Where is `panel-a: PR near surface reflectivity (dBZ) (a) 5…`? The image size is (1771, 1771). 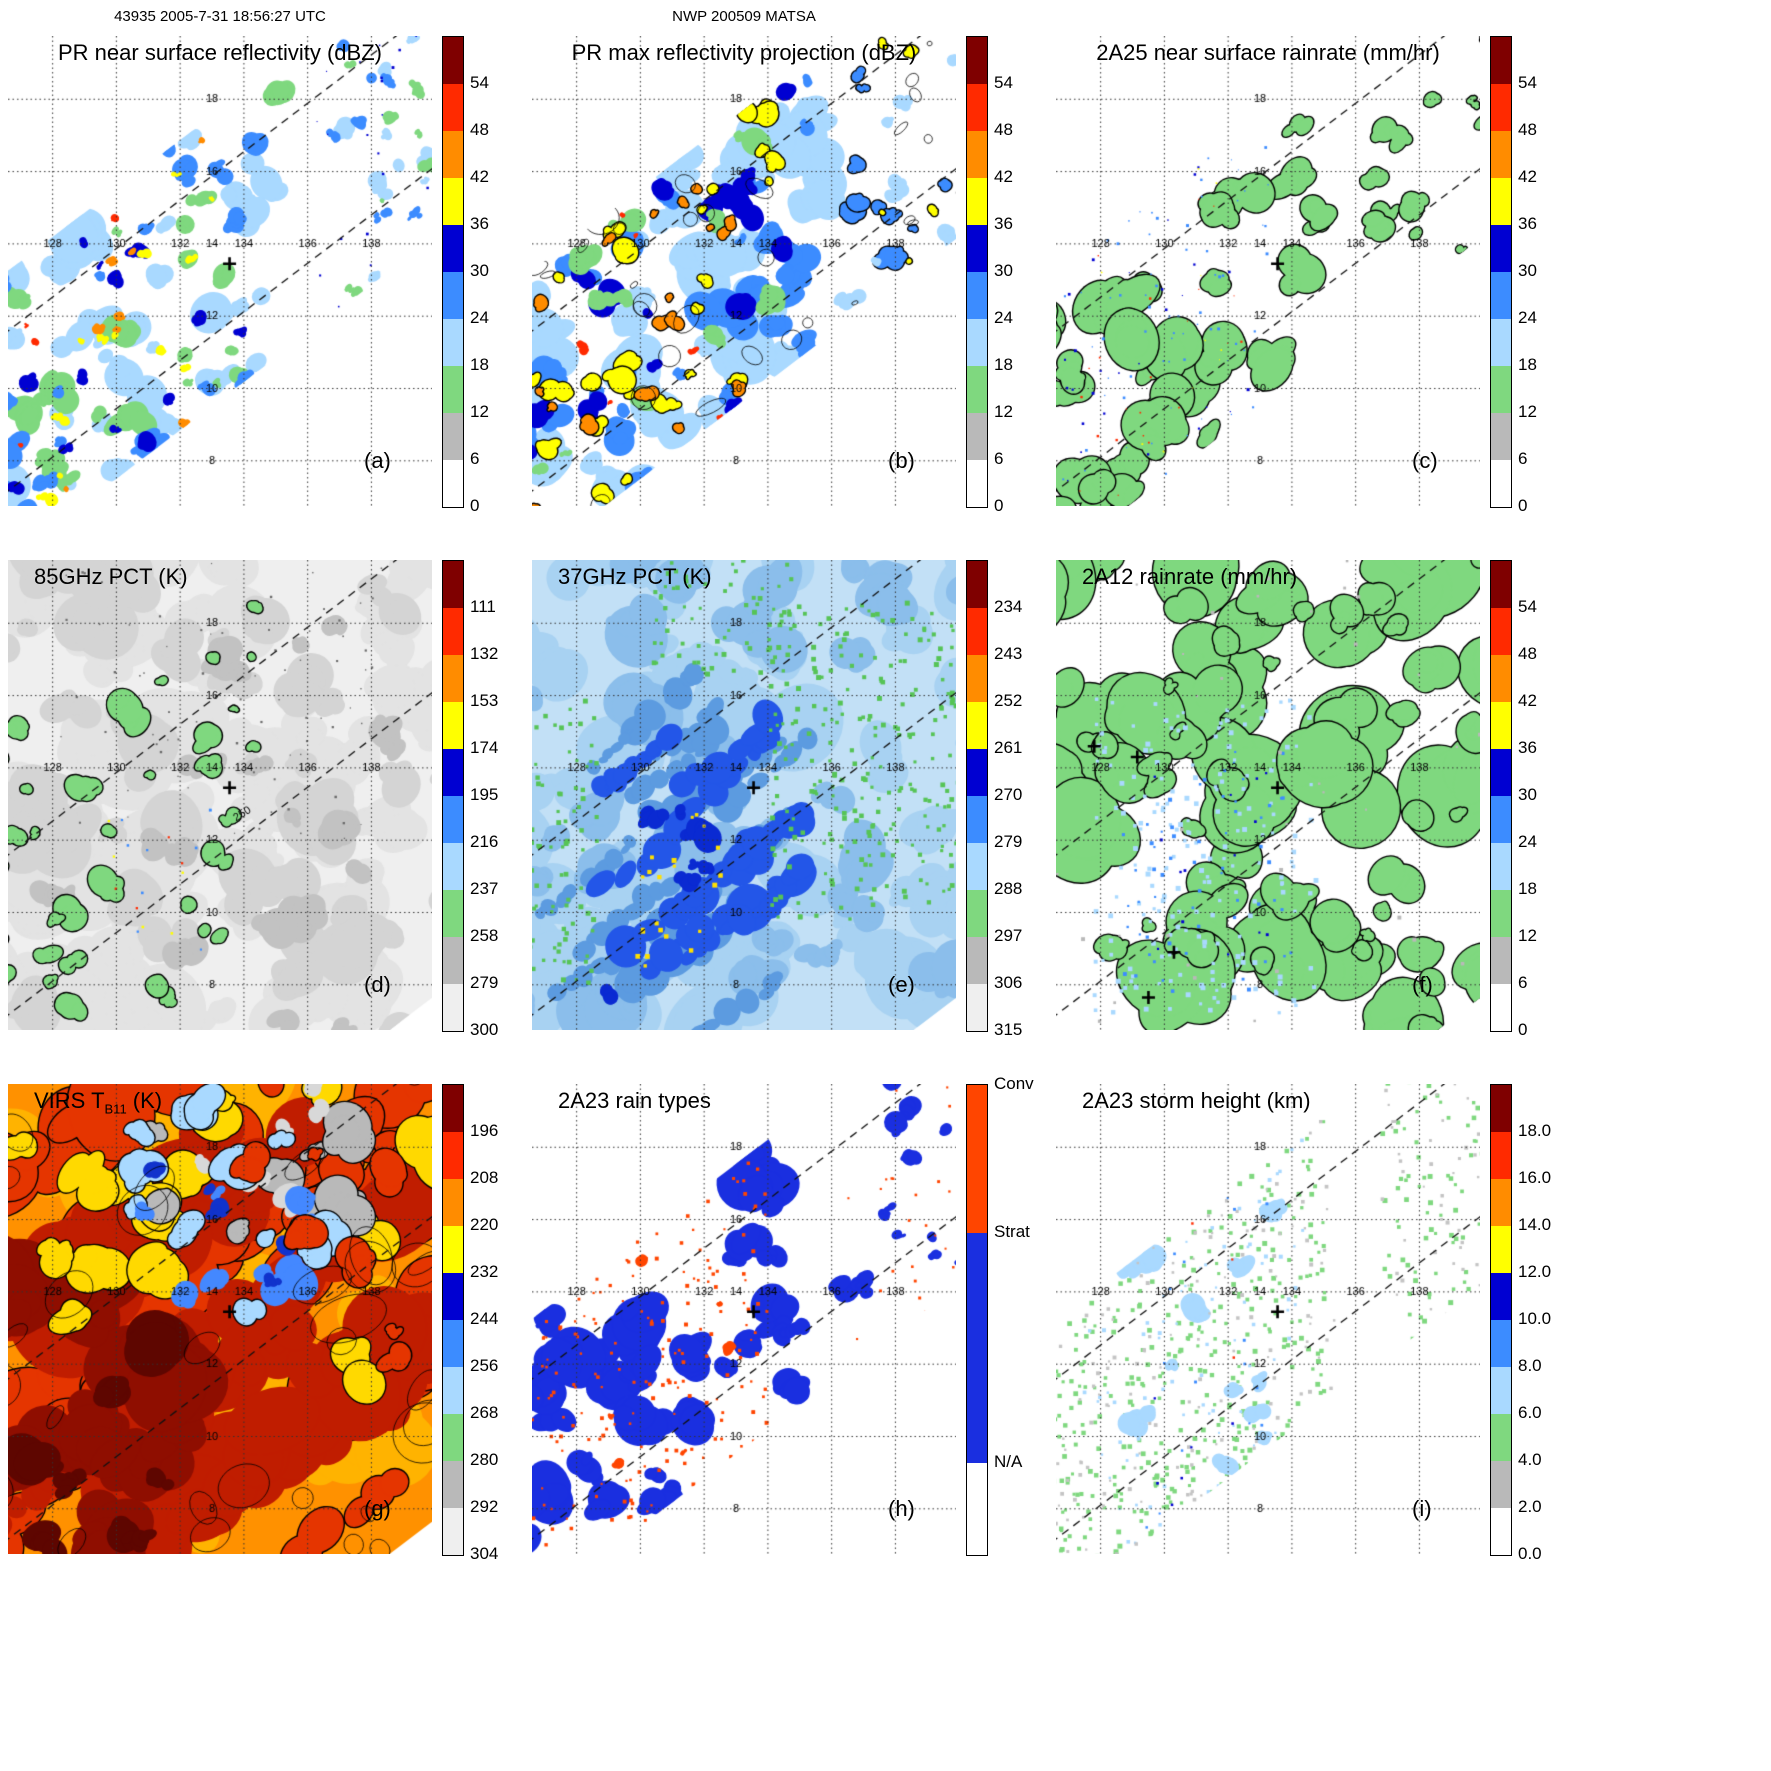
panel-a: PR near surface reflectivity (dBZ) (a) 5… is located at coordinates (269, 287).